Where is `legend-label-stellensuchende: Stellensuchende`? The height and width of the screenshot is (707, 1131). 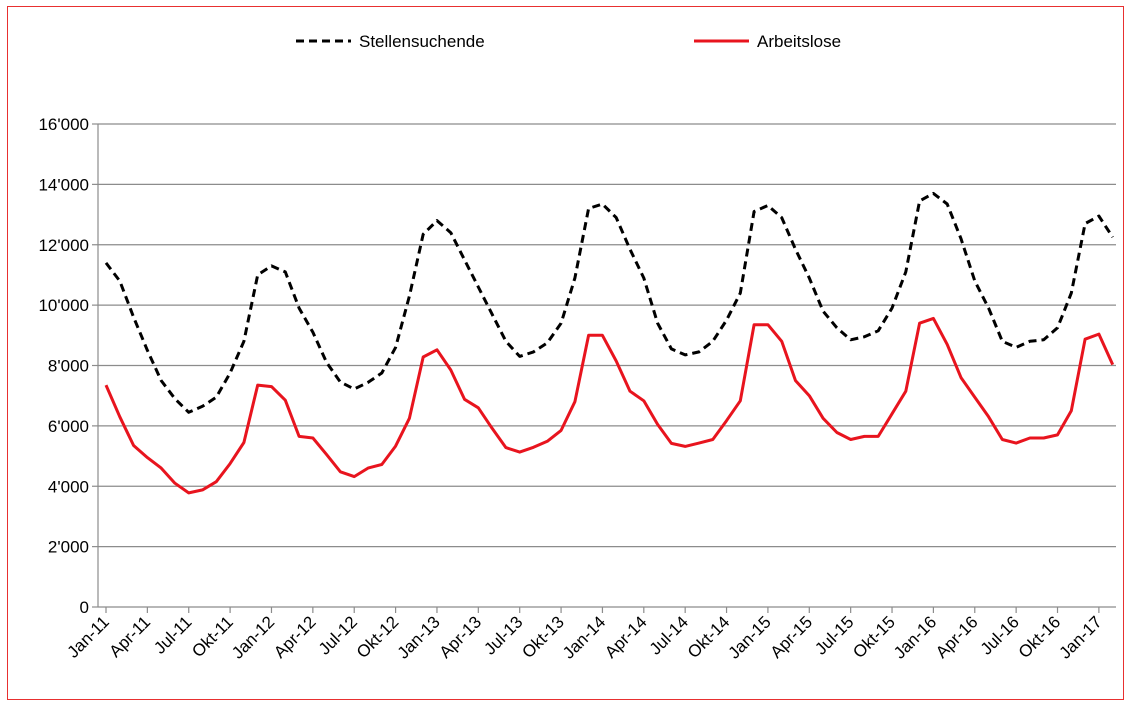 legend-label-stellensuchende: Stellensuchende is located at coordinates (422, 41).